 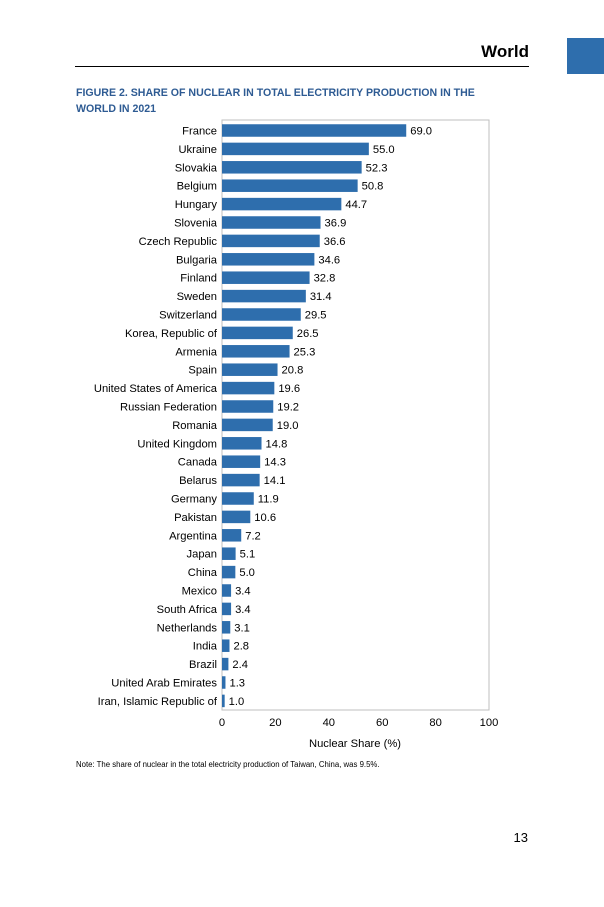 I want to click on data-label: 36.6, so click(x=335, y=242).